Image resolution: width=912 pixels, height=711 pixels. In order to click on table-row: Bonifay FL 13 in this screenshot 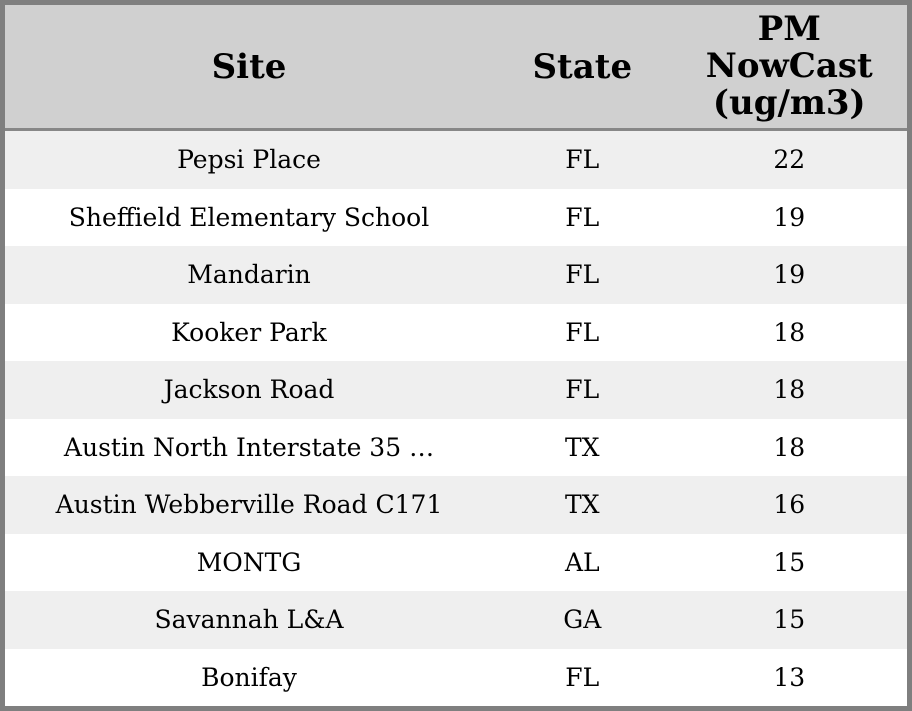, I will do `click(456, 677)`.